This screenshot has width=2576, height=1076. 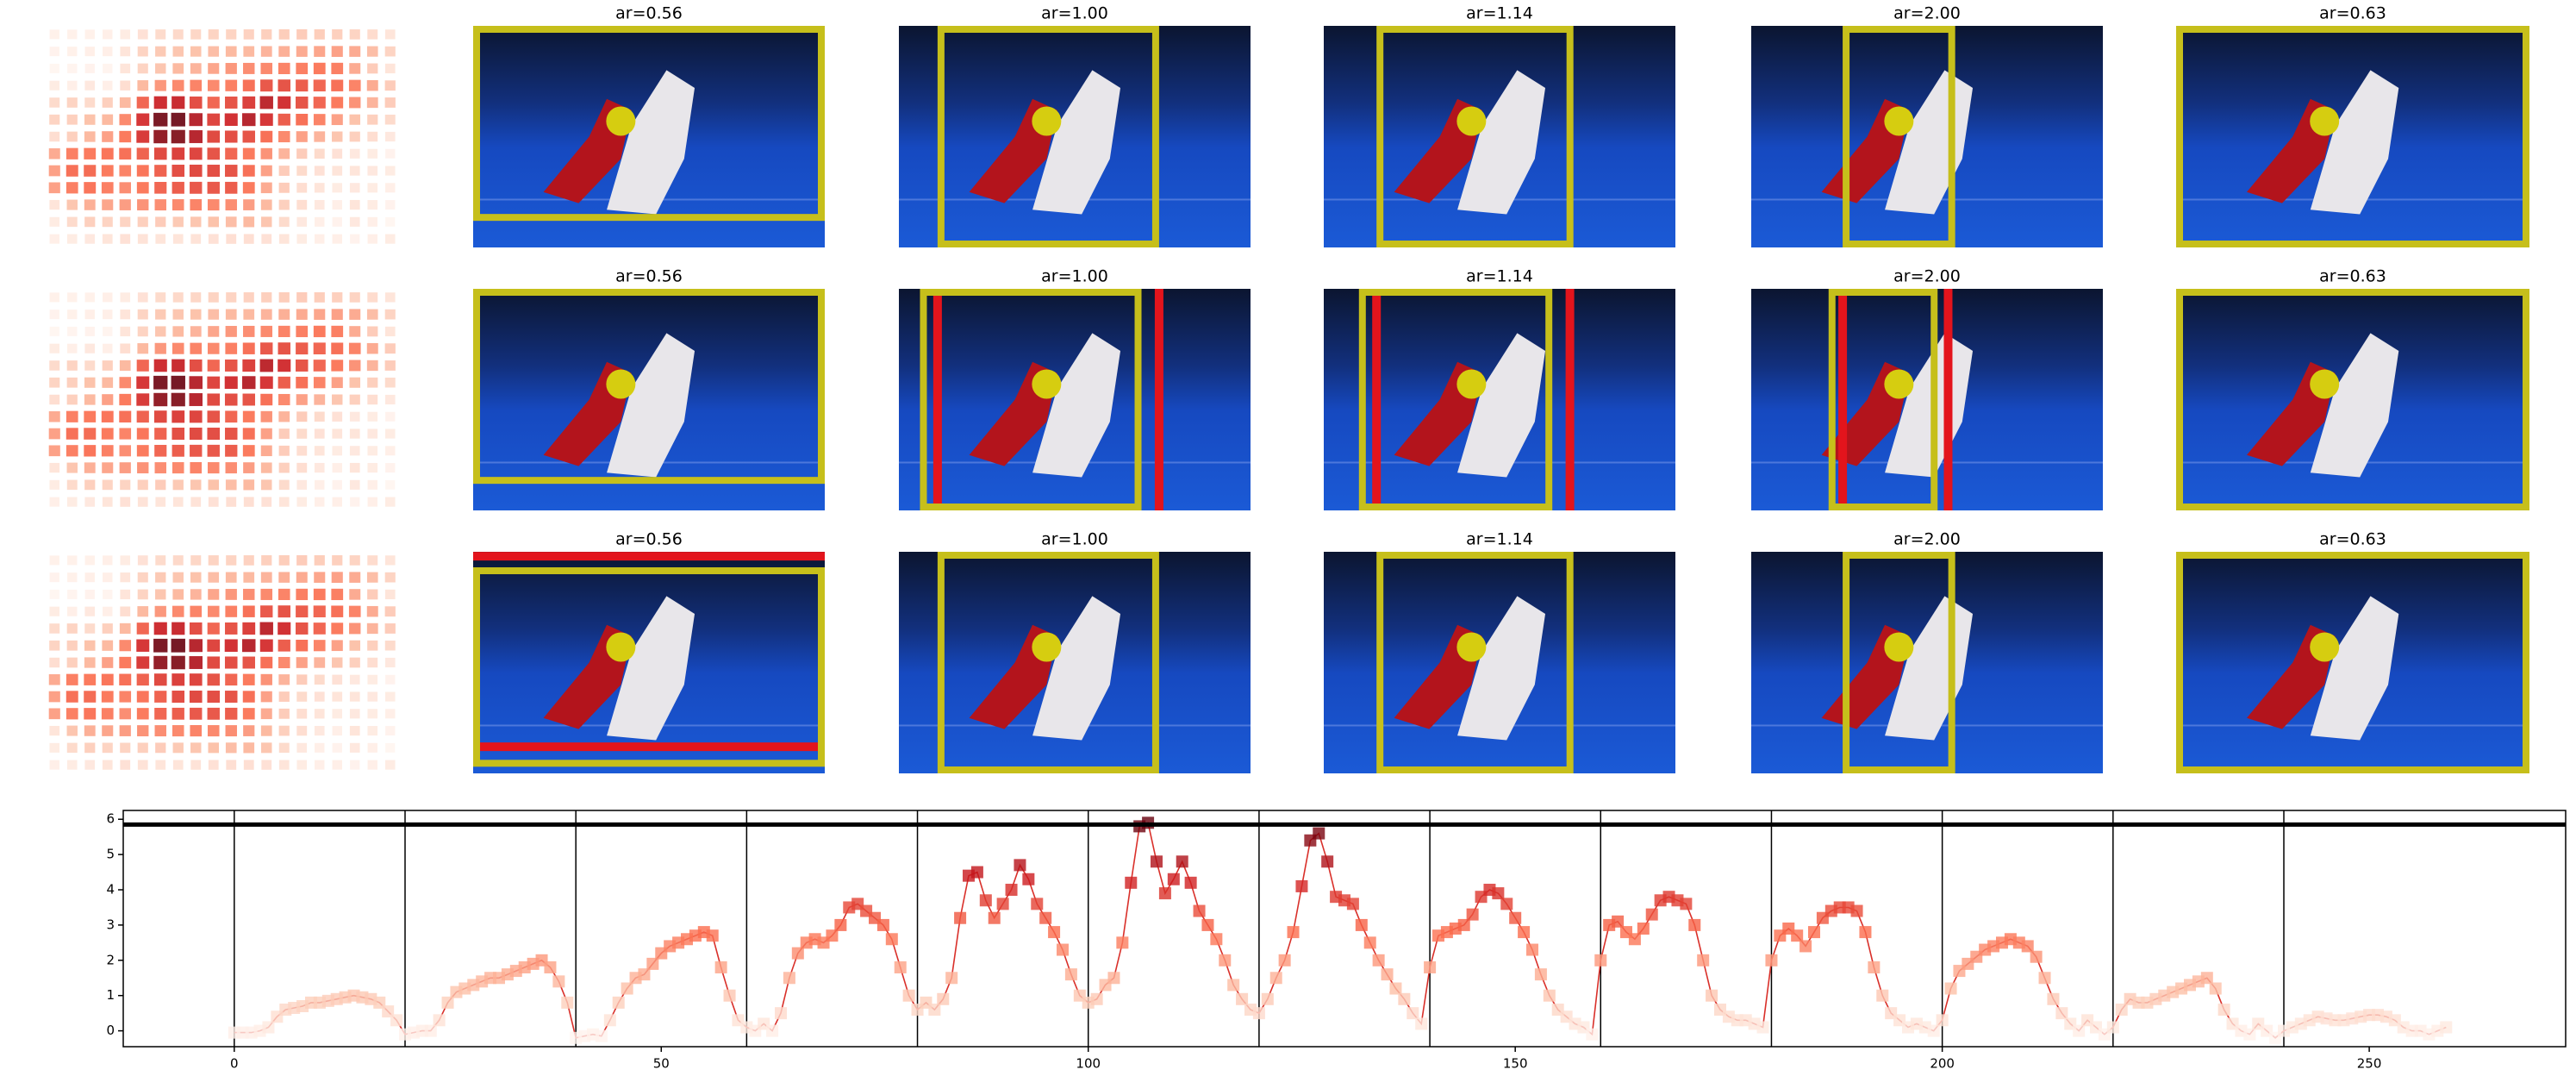 What do you see at coordinates (1499, 277) in the screenshot?
I see `panel-title: ar=1.14` at bounding box center [1499, 277].